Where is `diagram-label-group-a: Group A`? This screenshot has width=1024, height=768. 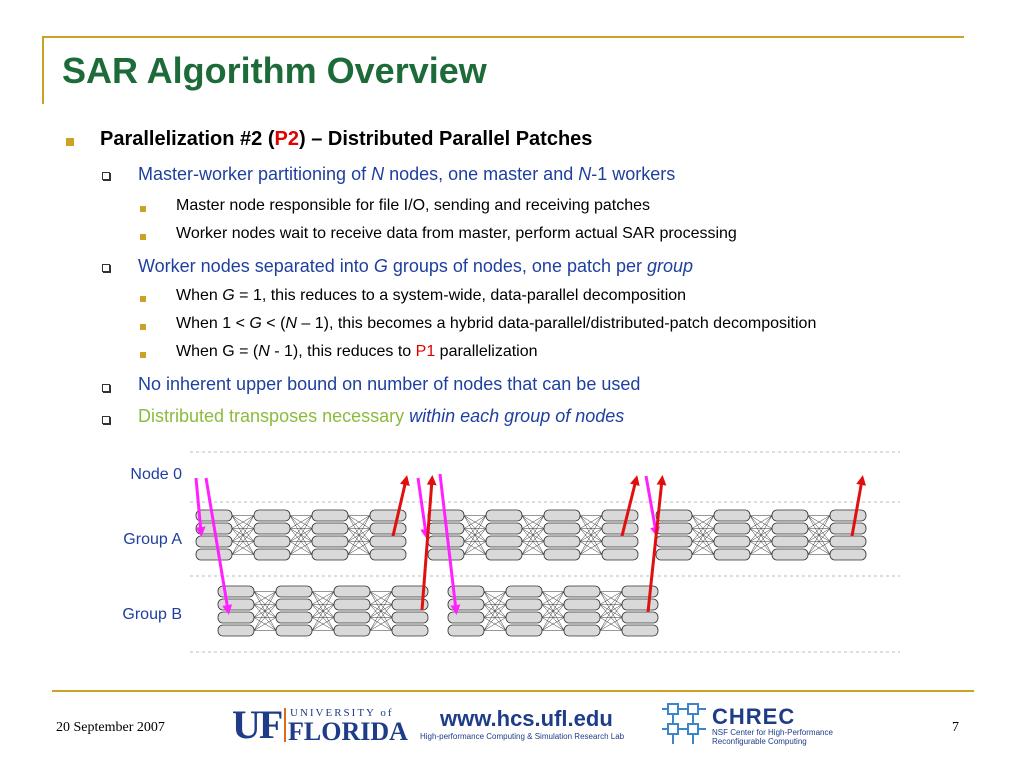 diagram-label-group-a: Group A is located at coordinates (152, 539).